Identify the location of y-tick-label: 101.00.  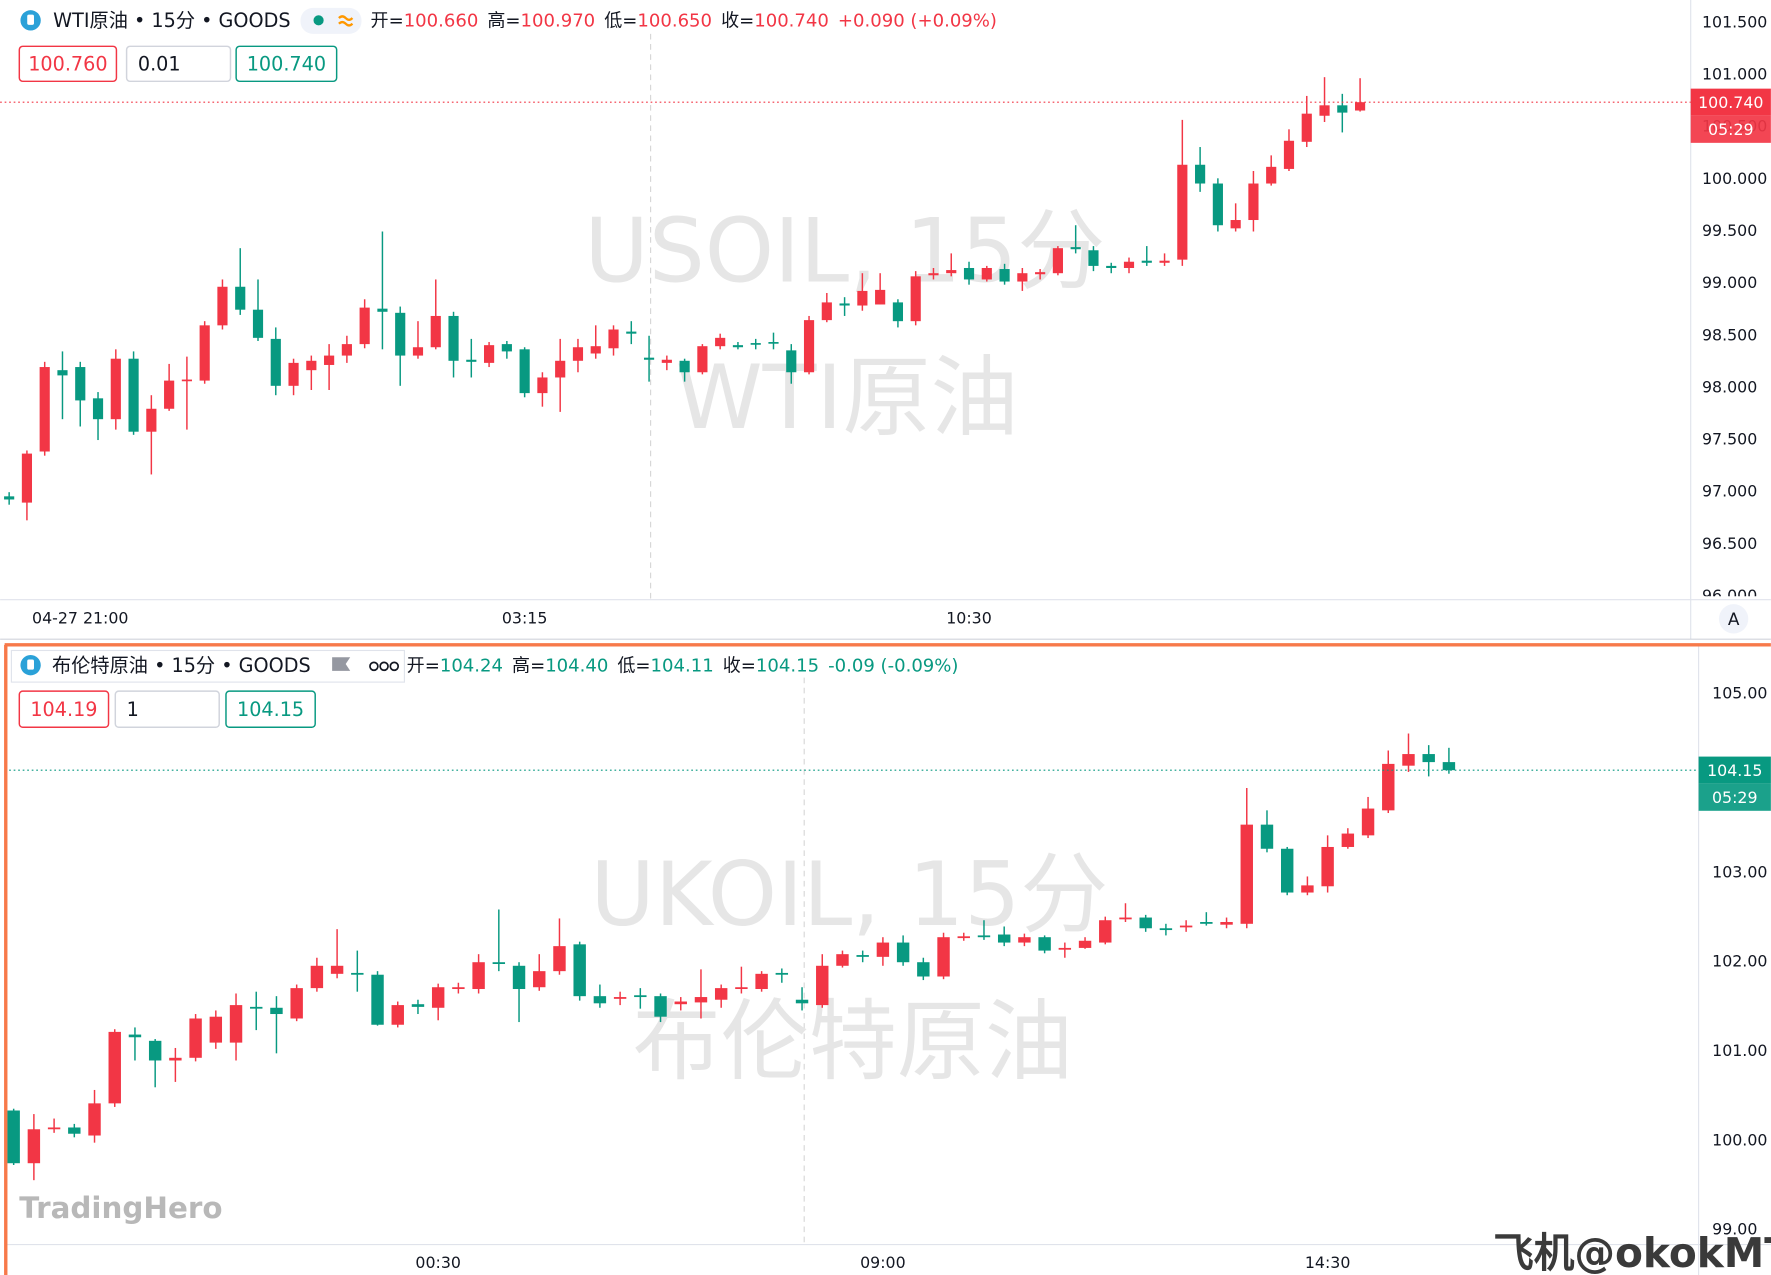
(1739, 1050).